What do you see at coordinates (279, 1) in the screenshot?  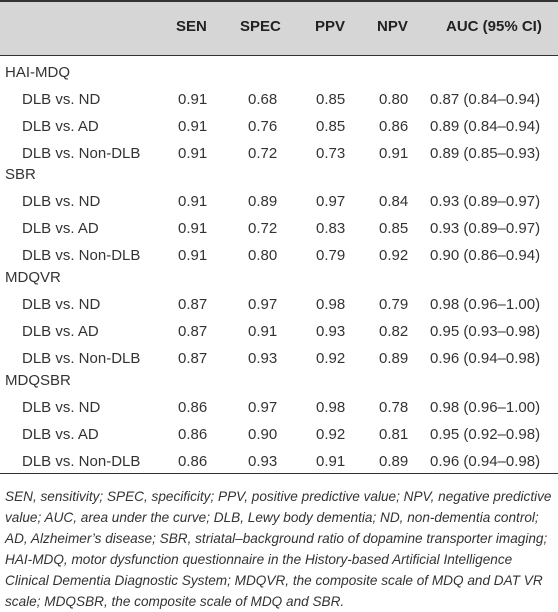 I see `top-rule` at bounding box center [279, 1].